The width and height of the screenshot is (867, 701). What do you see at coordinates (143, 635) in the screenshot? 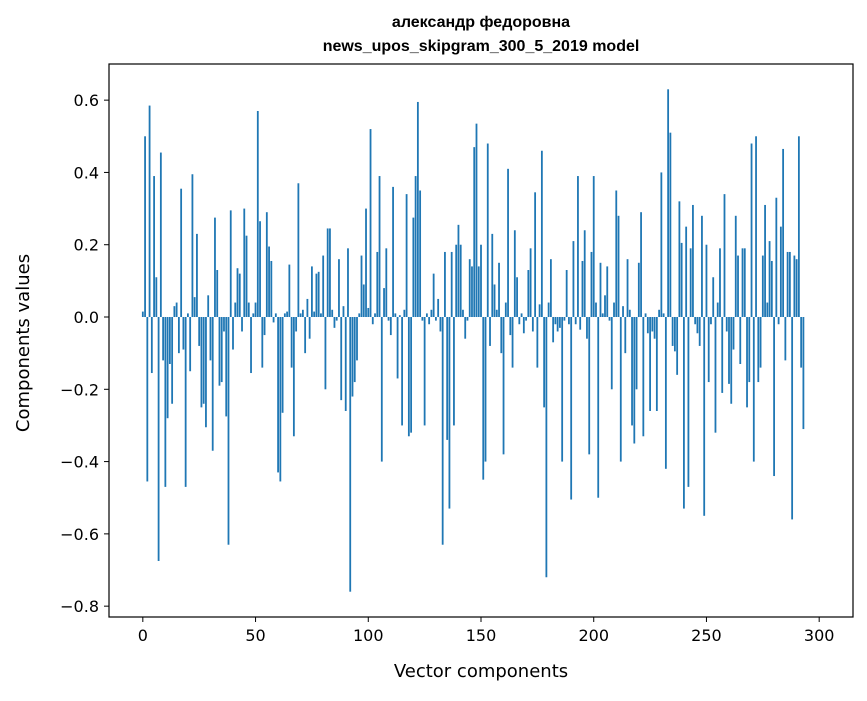
I see `x-tick-label: 0` at bounding box center [143, 635].